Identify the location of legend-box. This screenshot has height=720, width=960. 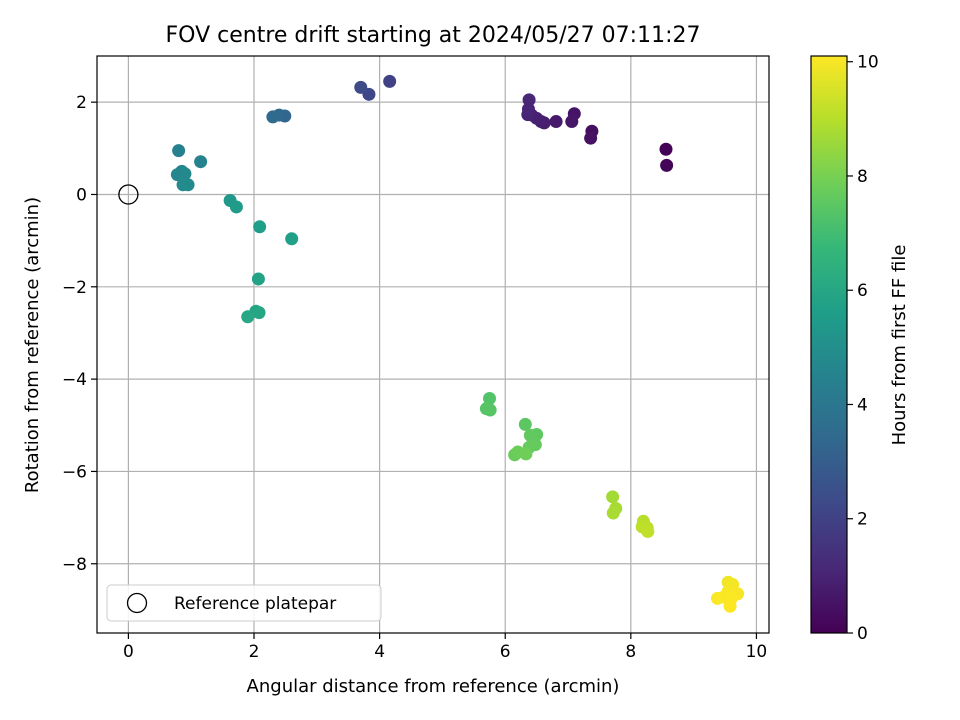
(244, 603).